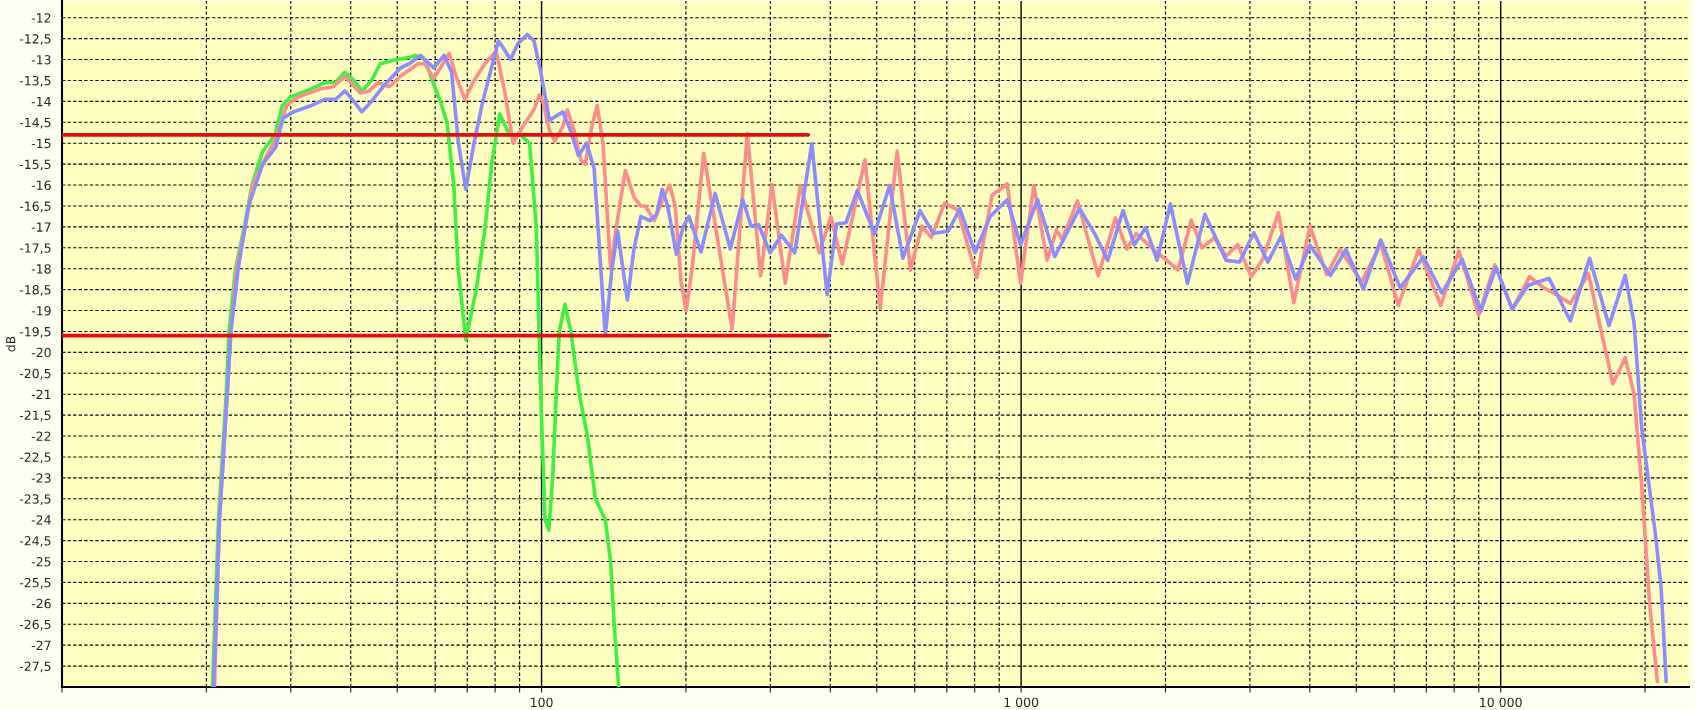 The height and width of the screenshot is (710, 1695). Describe the element at coordinates (35, 625) in the screenshot. I see `y-tick-label: -26,5` at that location.